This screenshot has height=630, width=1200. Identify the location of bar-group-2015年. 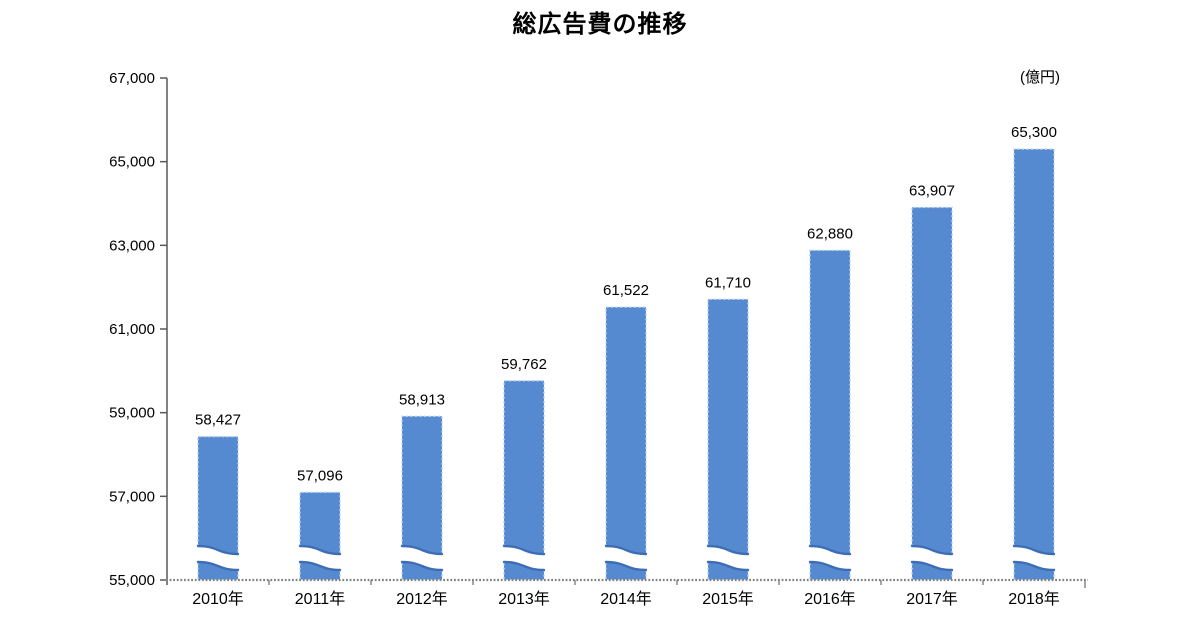
(728, 439).